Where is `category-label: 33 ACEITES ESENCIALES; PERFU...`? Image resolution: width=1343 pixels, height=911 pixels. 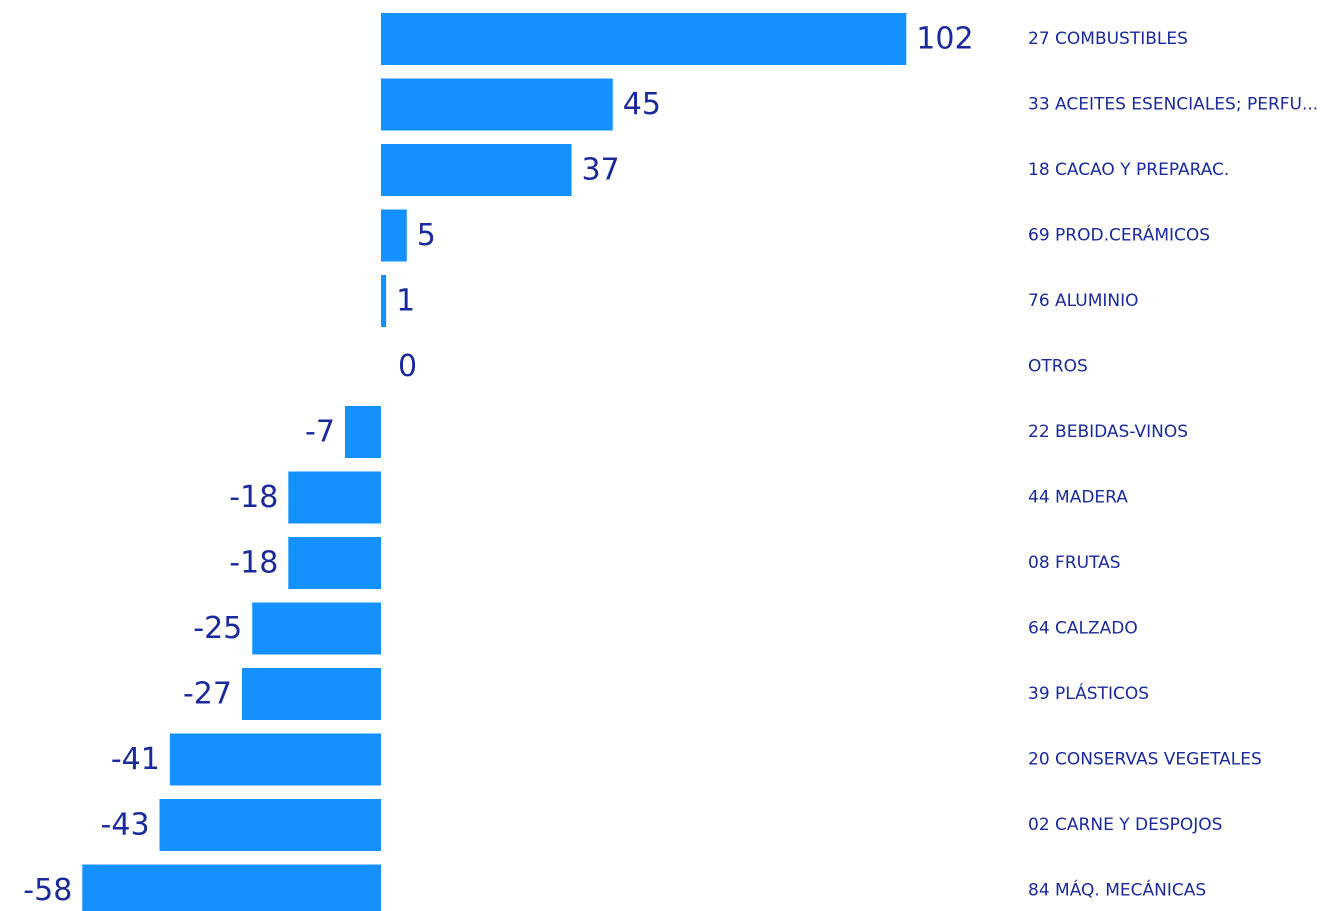
category-label: 33 ACEITES ESENCIALES; PERFU... is located at coordinates (1173, 105).